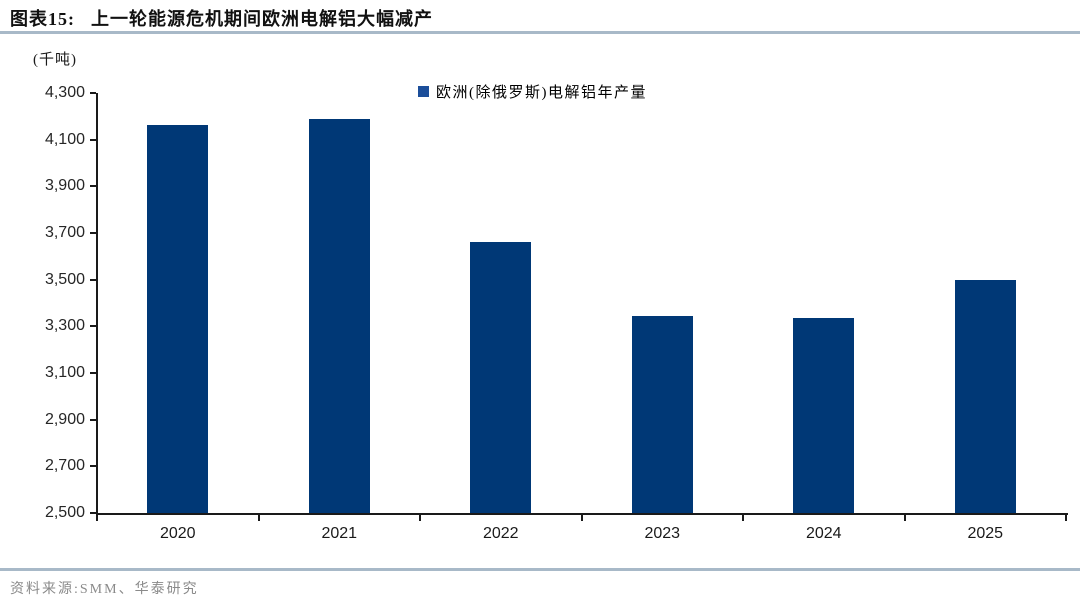  What do you see at coordinates (985, 533) in the screenshot?
I see `x-axis-category-label: 2025` at bounding box center [985, 533].